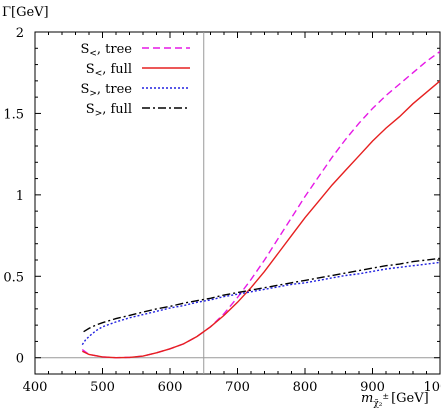  Describe the element at coordinates (135, 80) in the screenshot. I see `legend: S<, tree S<, full S>, tree S>, full` at that location.